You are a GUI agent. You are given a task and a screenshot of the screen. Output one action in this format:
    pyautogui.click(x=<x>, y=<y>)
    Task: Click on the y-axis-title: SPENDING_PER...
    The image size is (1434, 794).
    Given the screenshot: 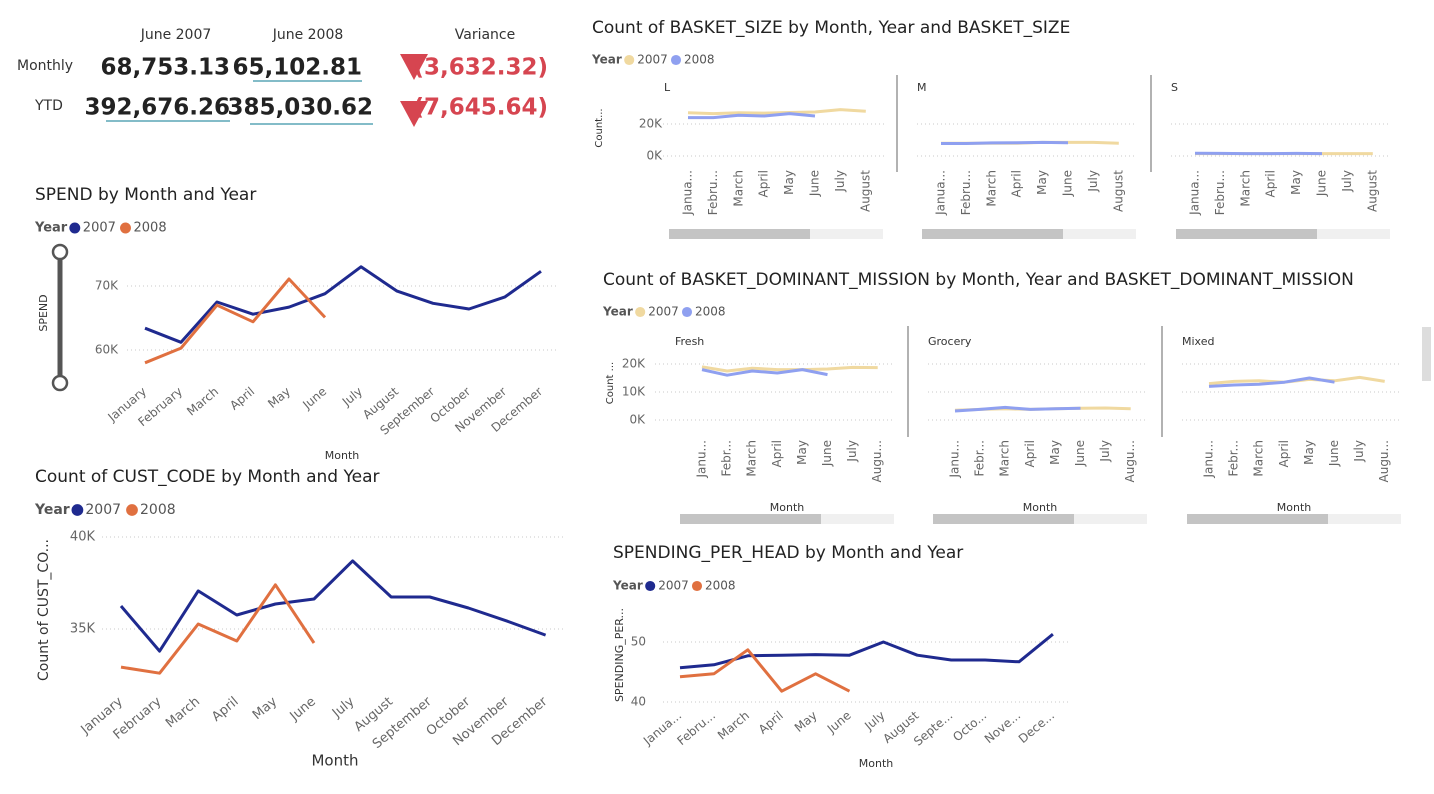 What is the action you would take?
    pyautogui.click(x=619, y=655)
    